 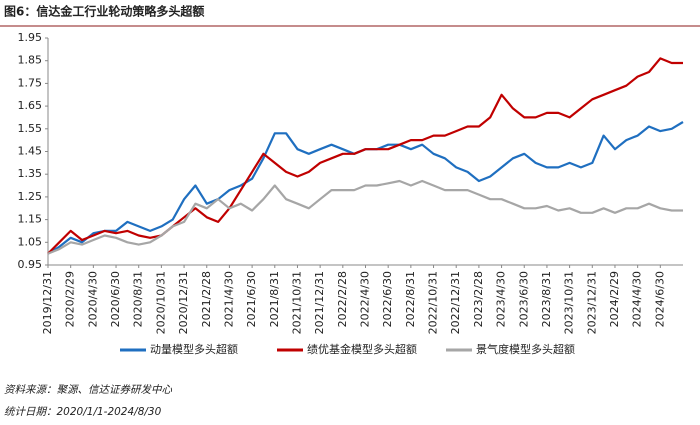 What do you see at coordinates (569, 302) in the screenshot?
I see `x-tick-label: 2023/10/31` at bounding box center [569, 302].